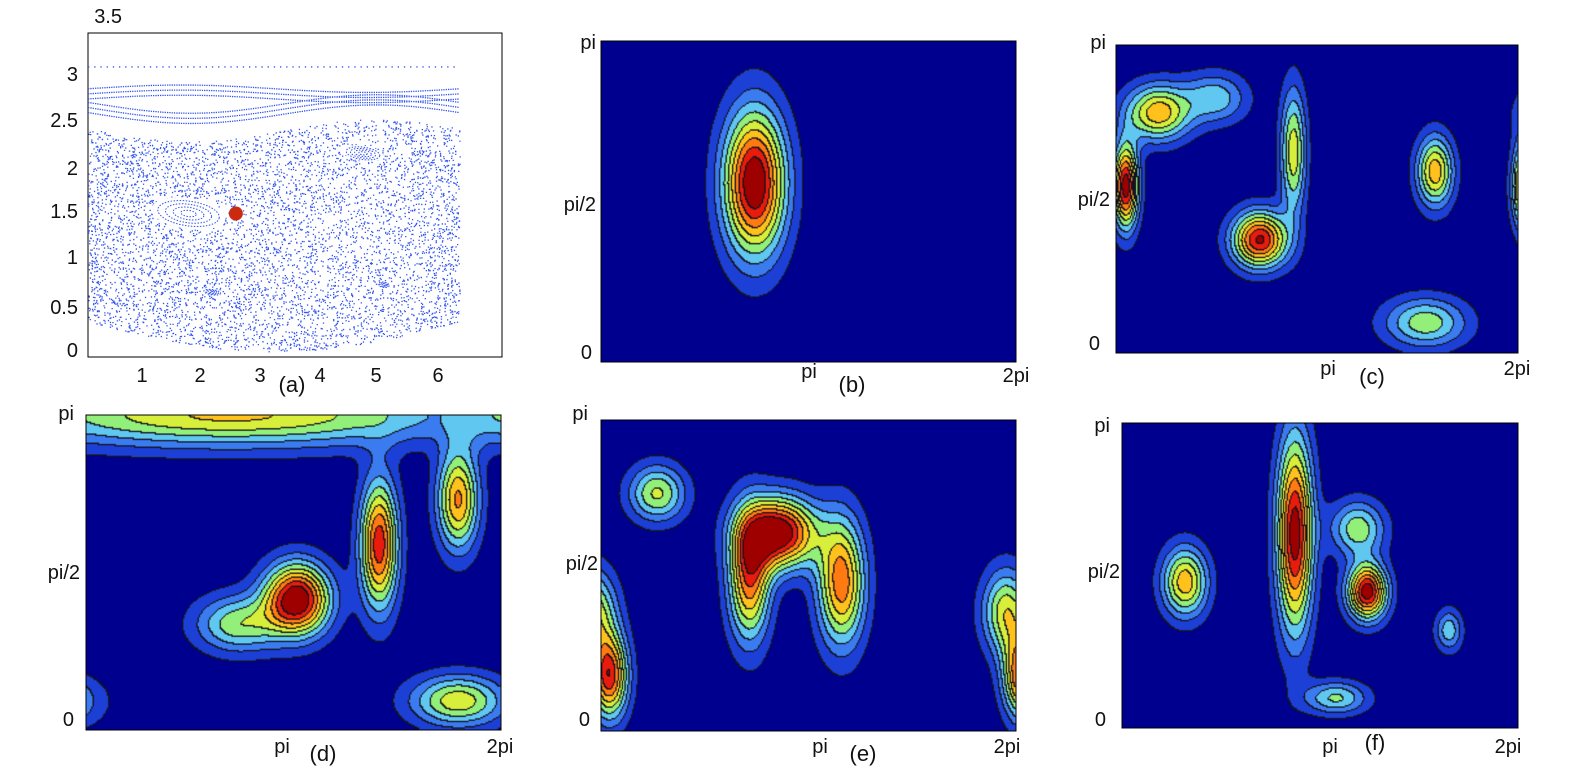 The height and width of the screenshot is (781, 1582). What do you see at coordinates (1372, 376) in the screenshot?
I see `panel-label-c: (c)` at bounding box center [1372, 376].